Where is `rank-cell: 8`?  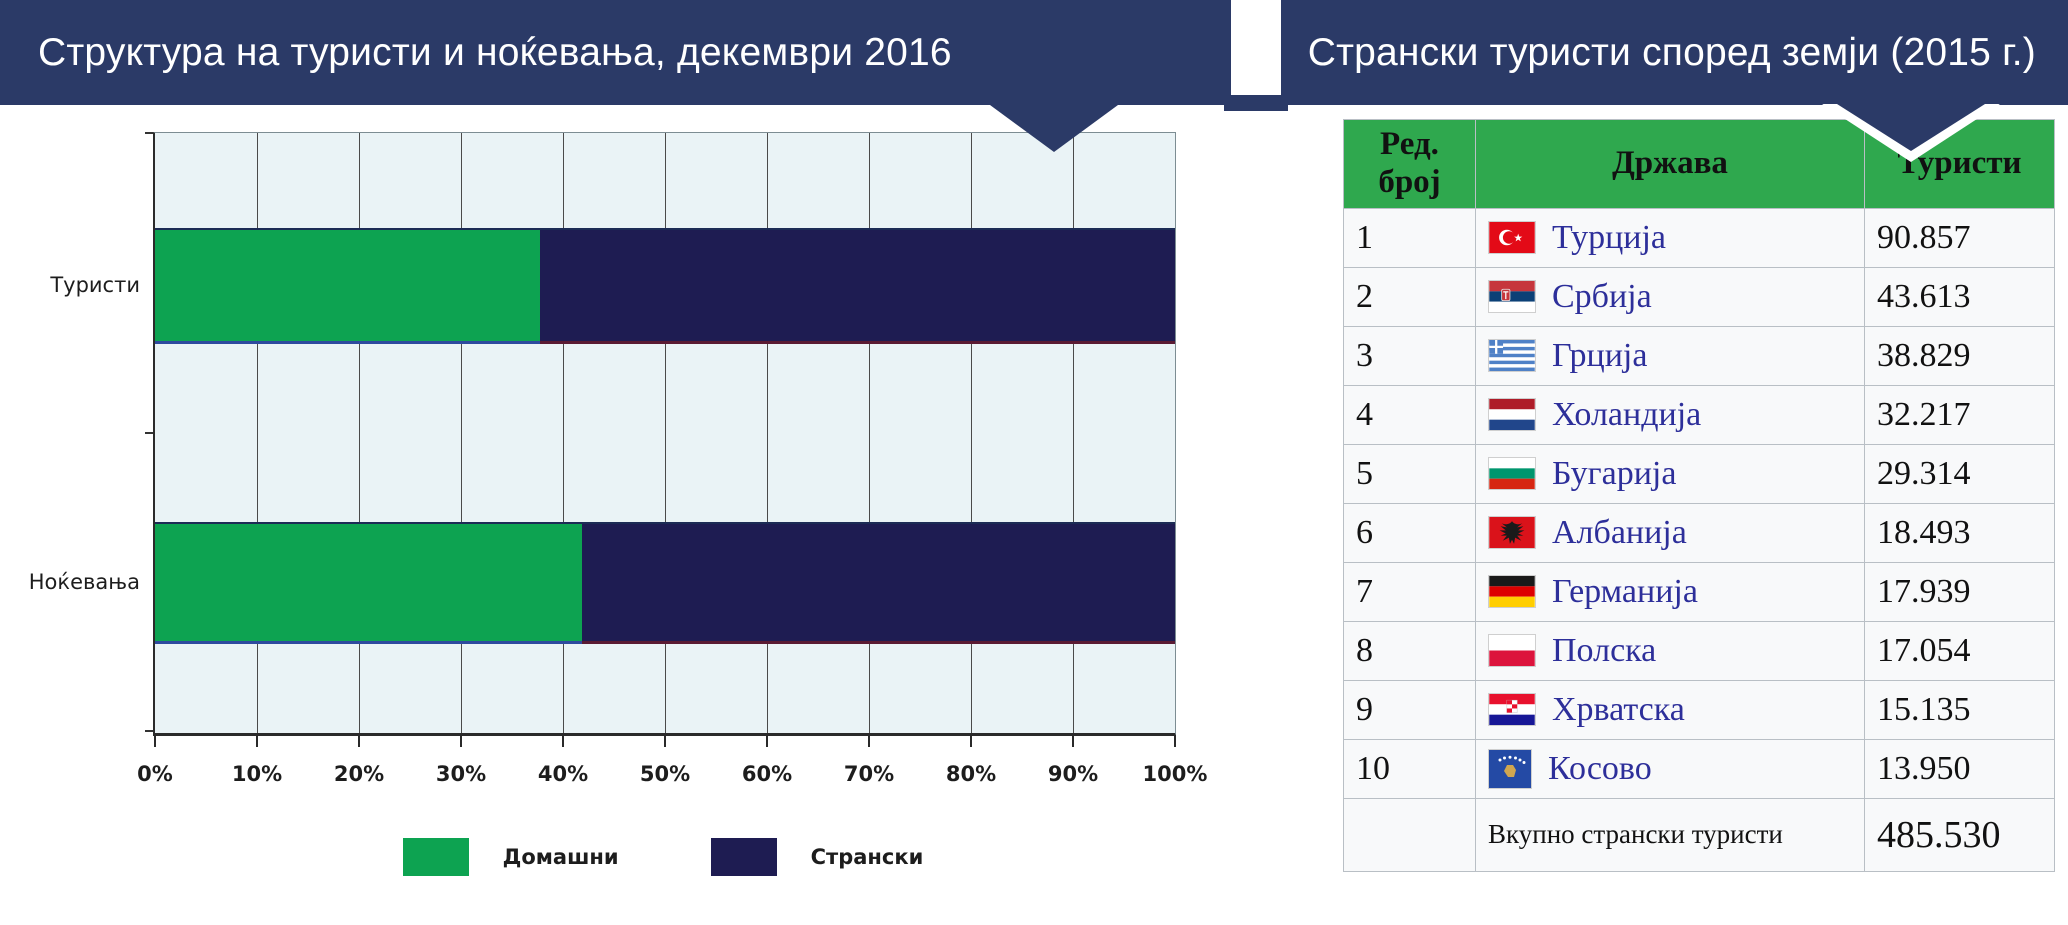
rank-cell: 8 is located at coordinates (1409, 650).